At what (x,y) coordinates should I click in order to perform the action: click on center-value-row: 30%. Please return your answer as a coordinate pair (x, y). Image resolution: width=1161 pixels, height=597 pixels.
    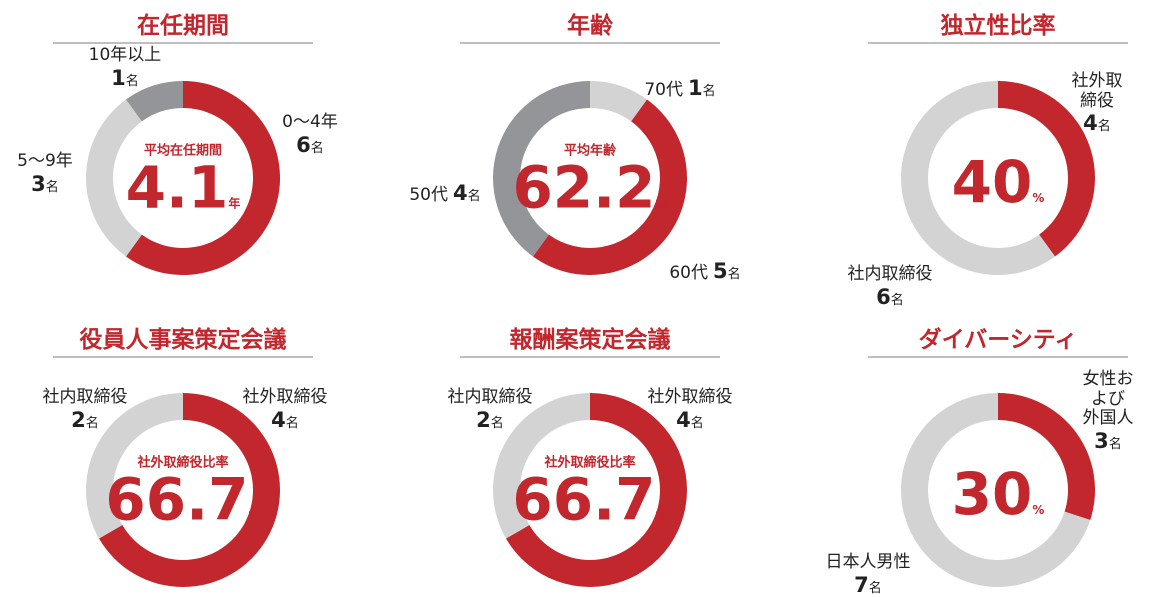
    Looking at the image, I should click on (998, 494).